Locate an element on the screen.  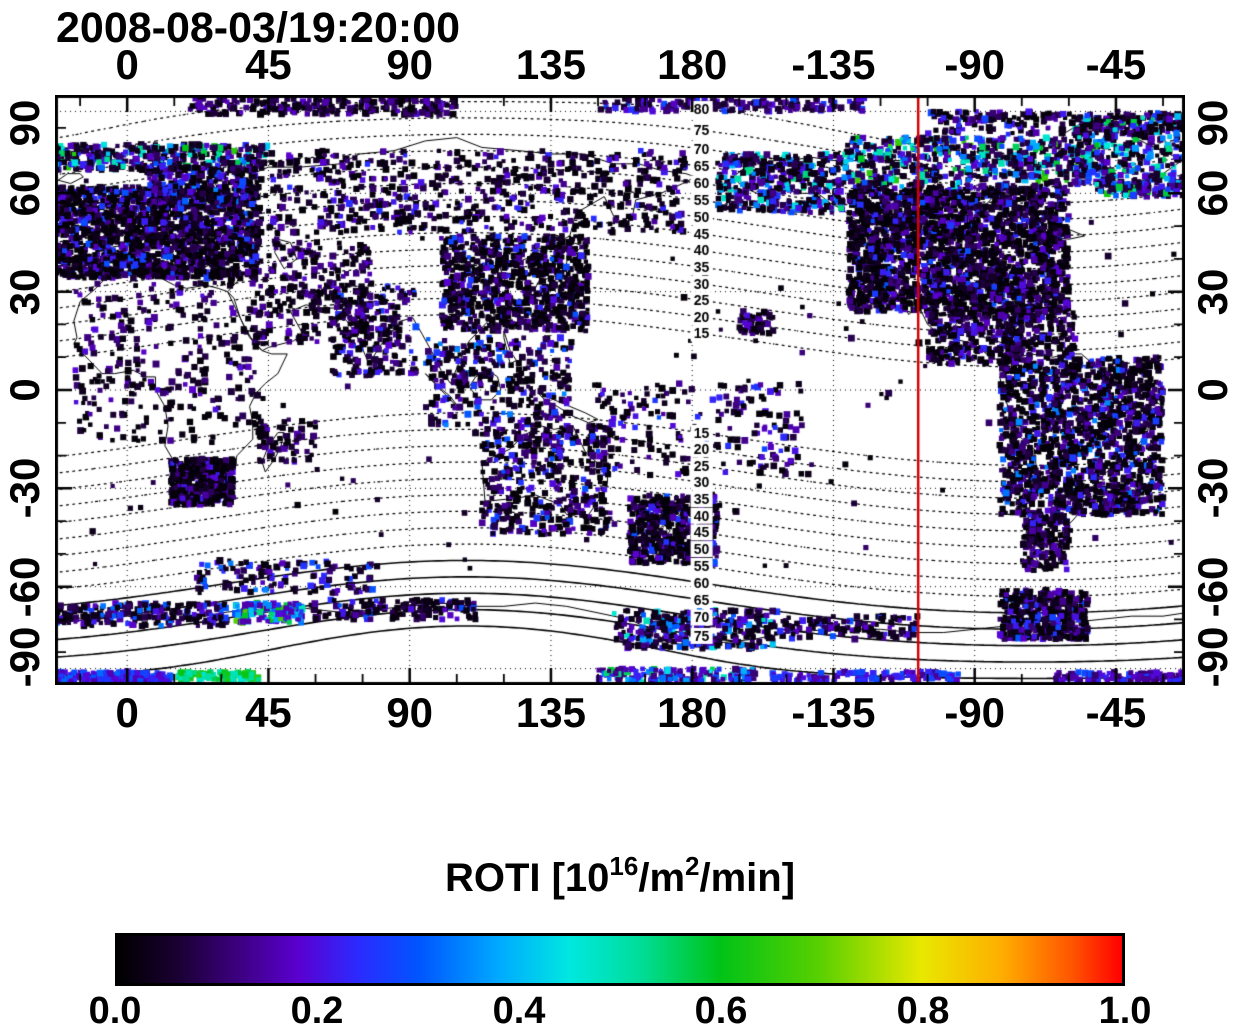
colorbar-tick-label: 0.0 is located at coordinates (115, 1007).